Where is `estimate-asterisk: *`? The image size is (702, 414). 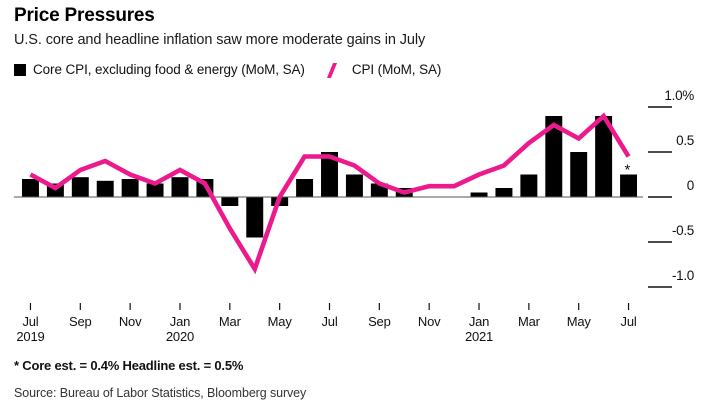
estimate-asterisk: * is located at coordinates (628, 170).